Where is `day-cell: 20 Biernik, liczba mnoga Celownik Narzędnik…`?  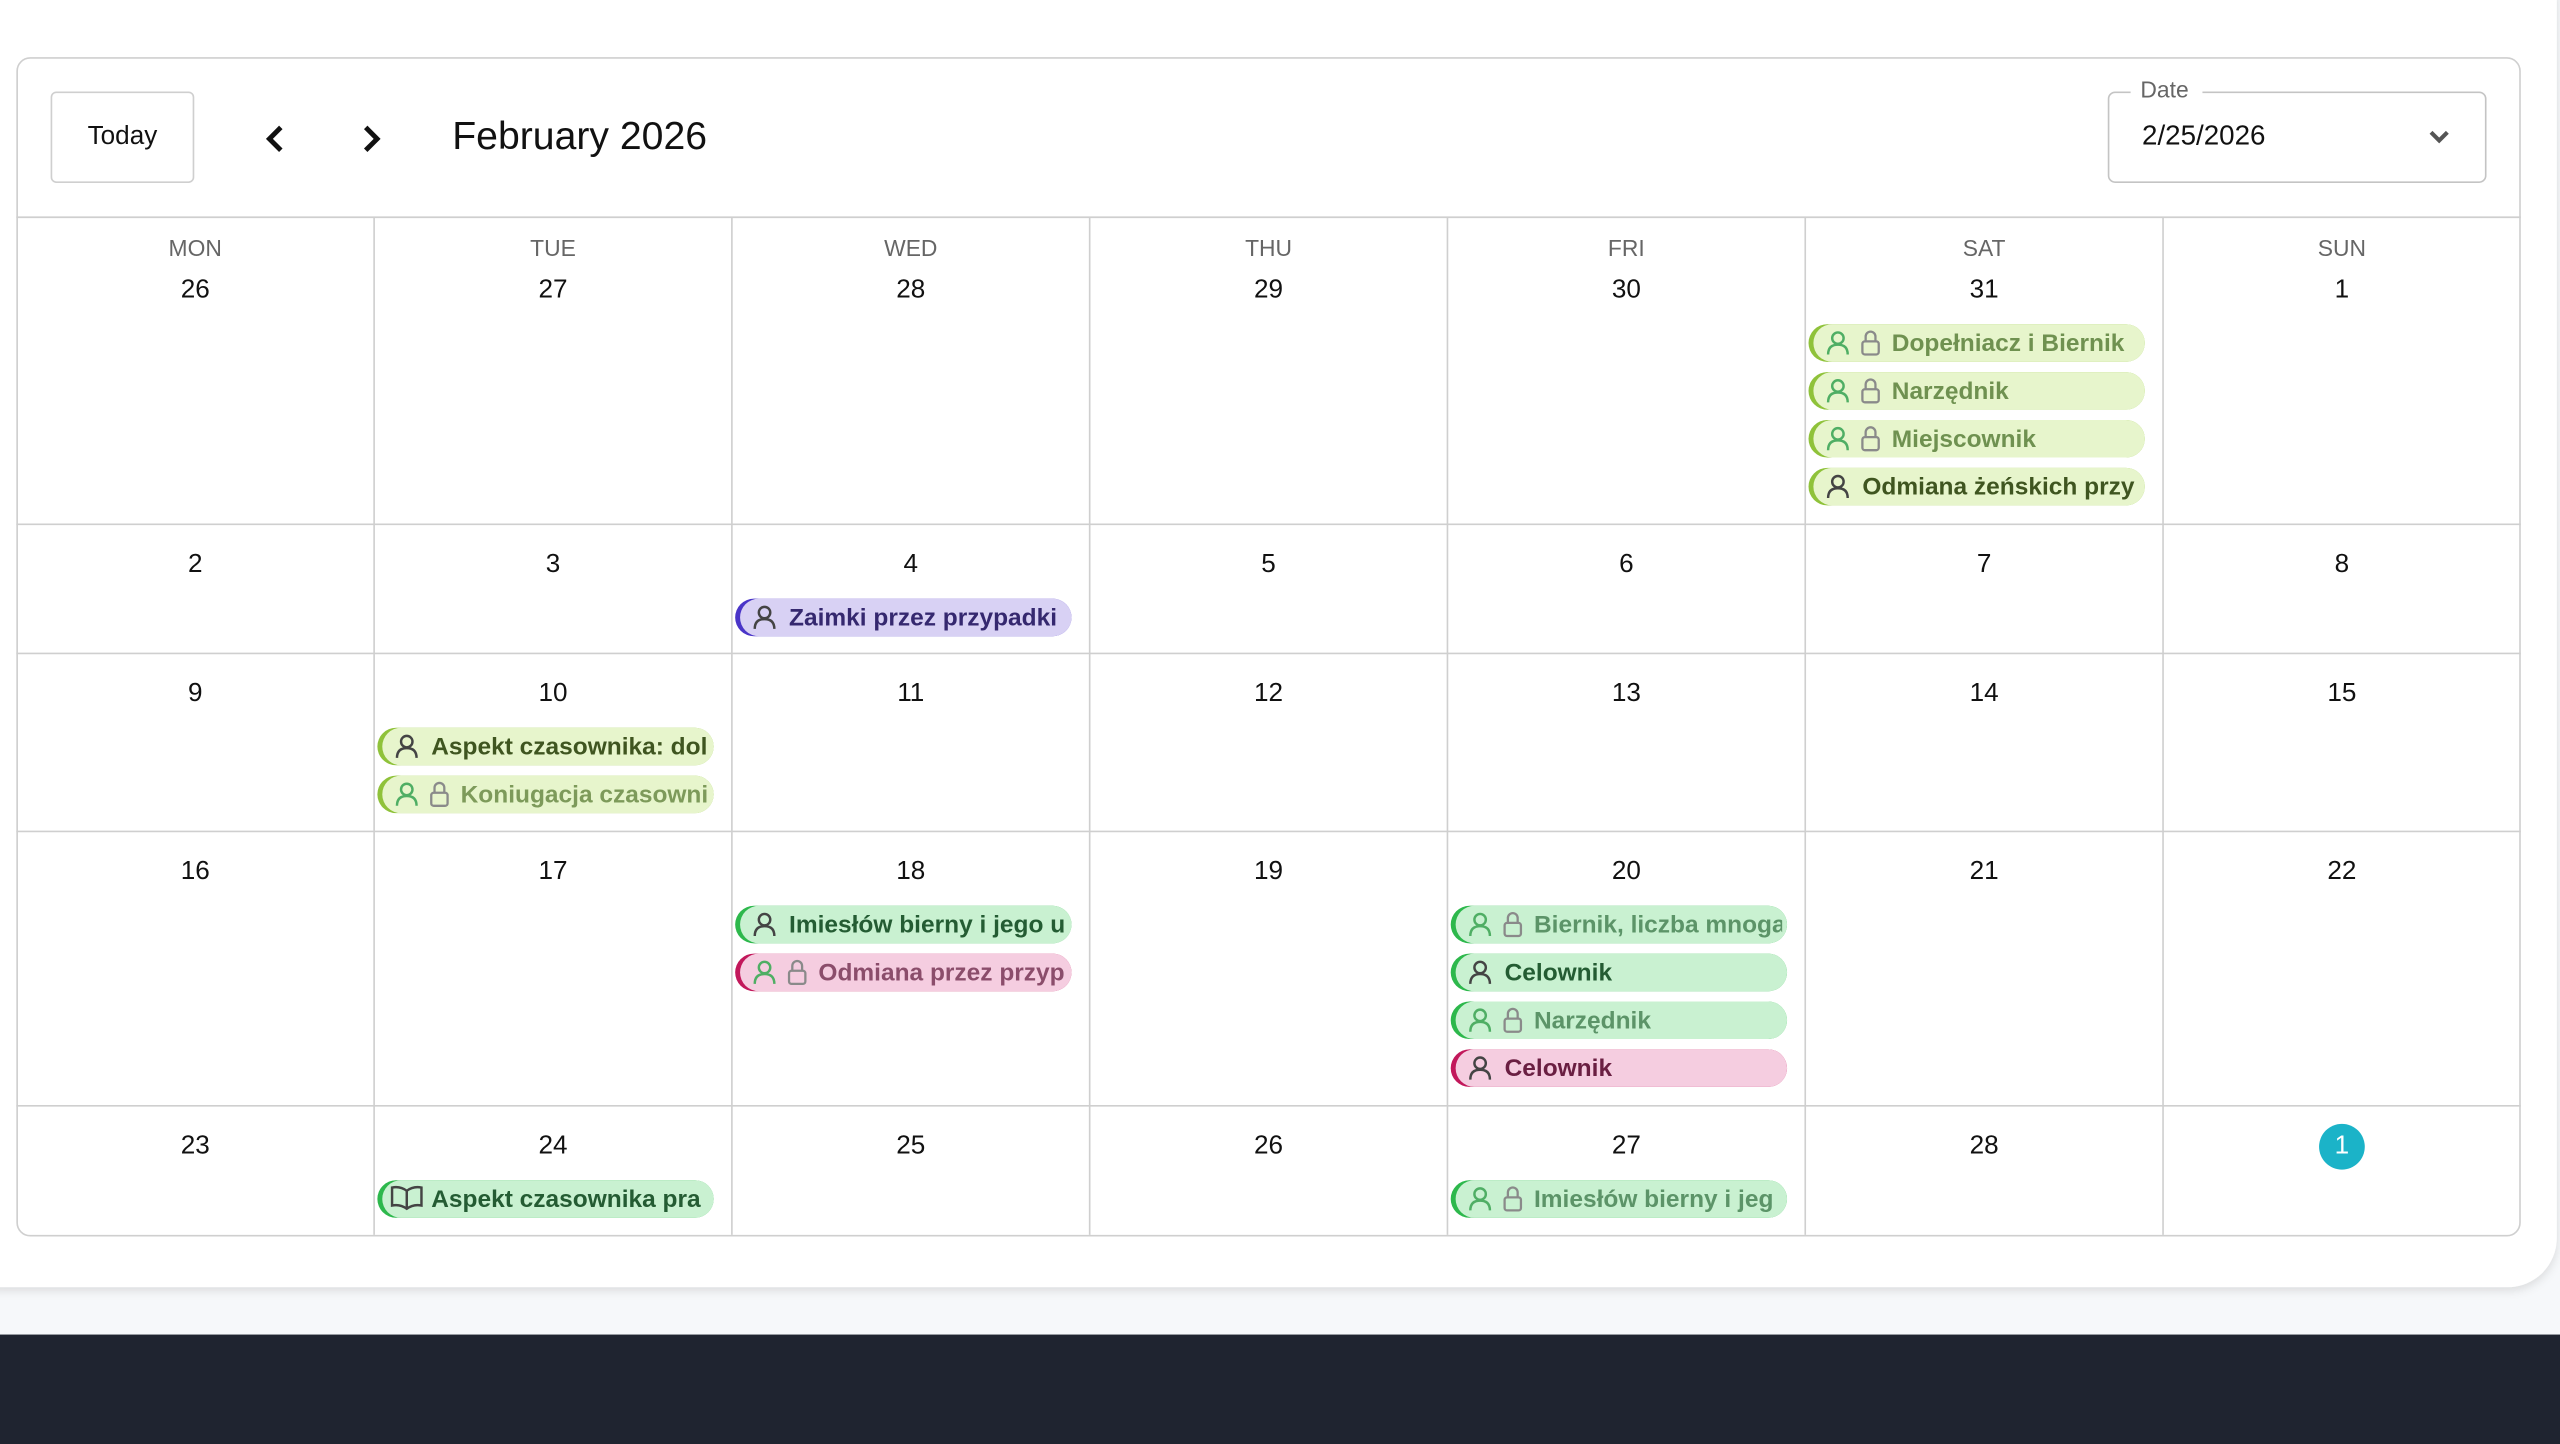 day-cell: 20 Biernik, liczba mnoga Celownik Narzędnik… is located at coordinates (1619, 971).